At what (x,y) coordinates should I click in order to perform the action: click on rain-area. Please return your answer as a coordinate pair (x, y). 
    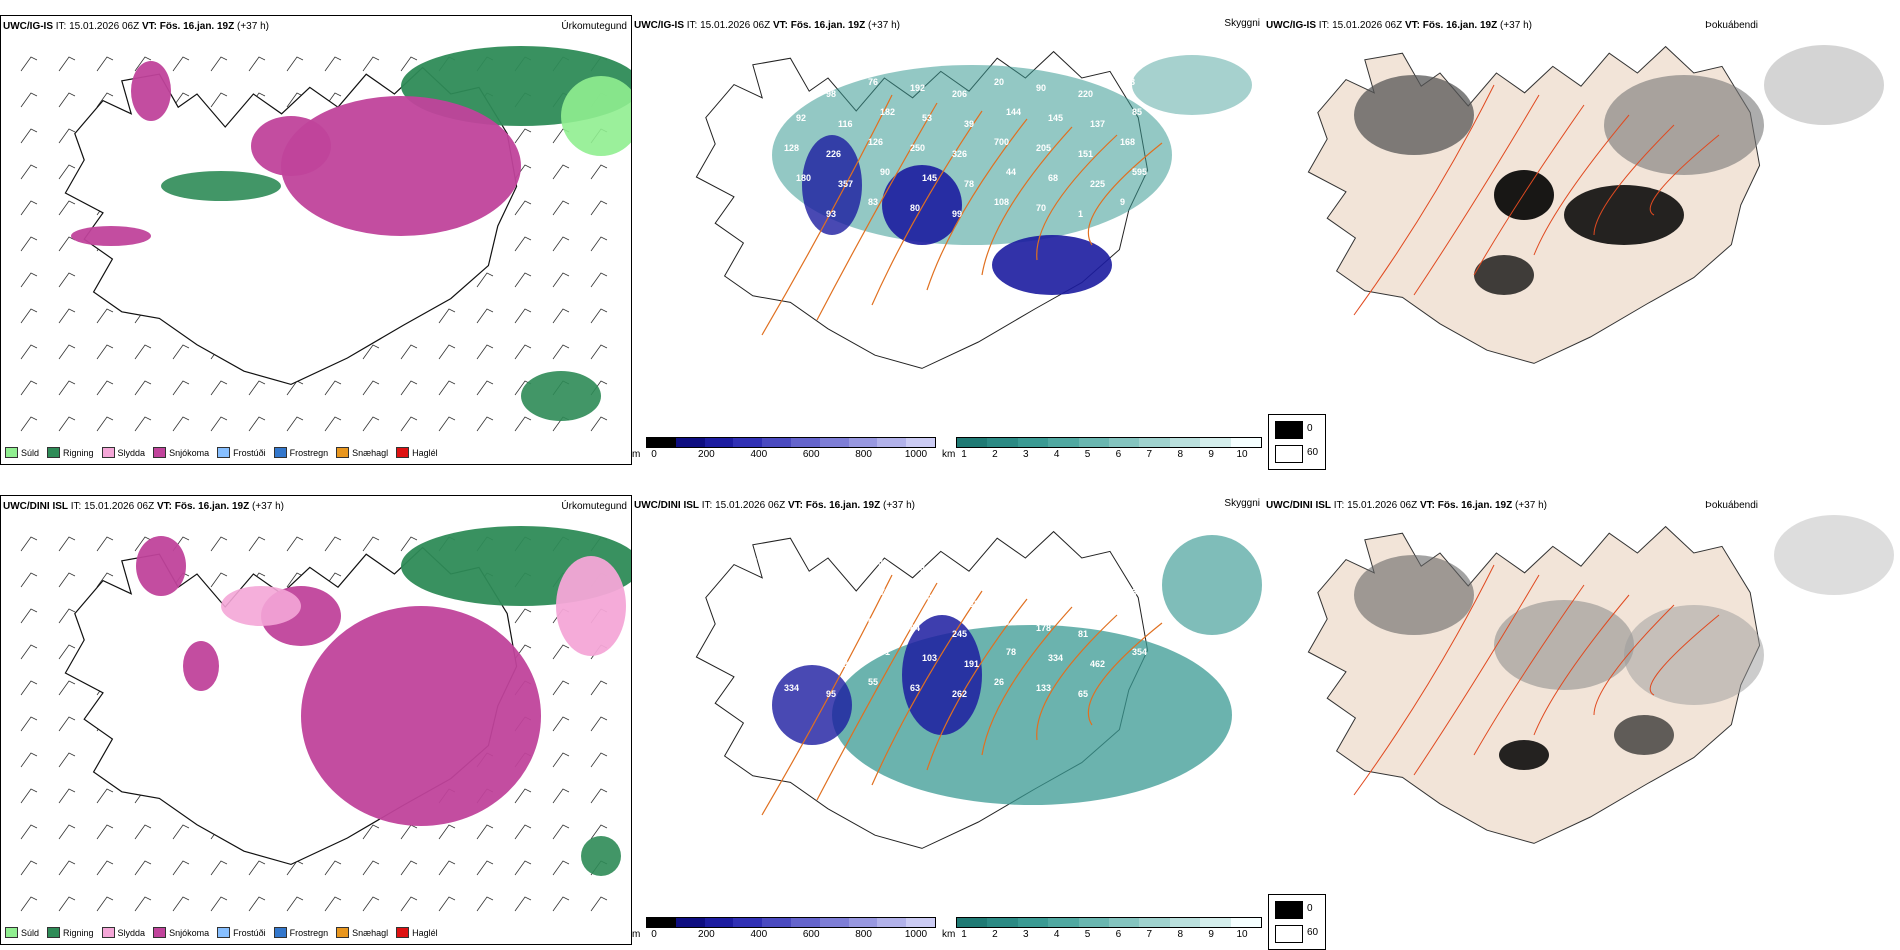
    Looking at the image, I should click on (561, 396).